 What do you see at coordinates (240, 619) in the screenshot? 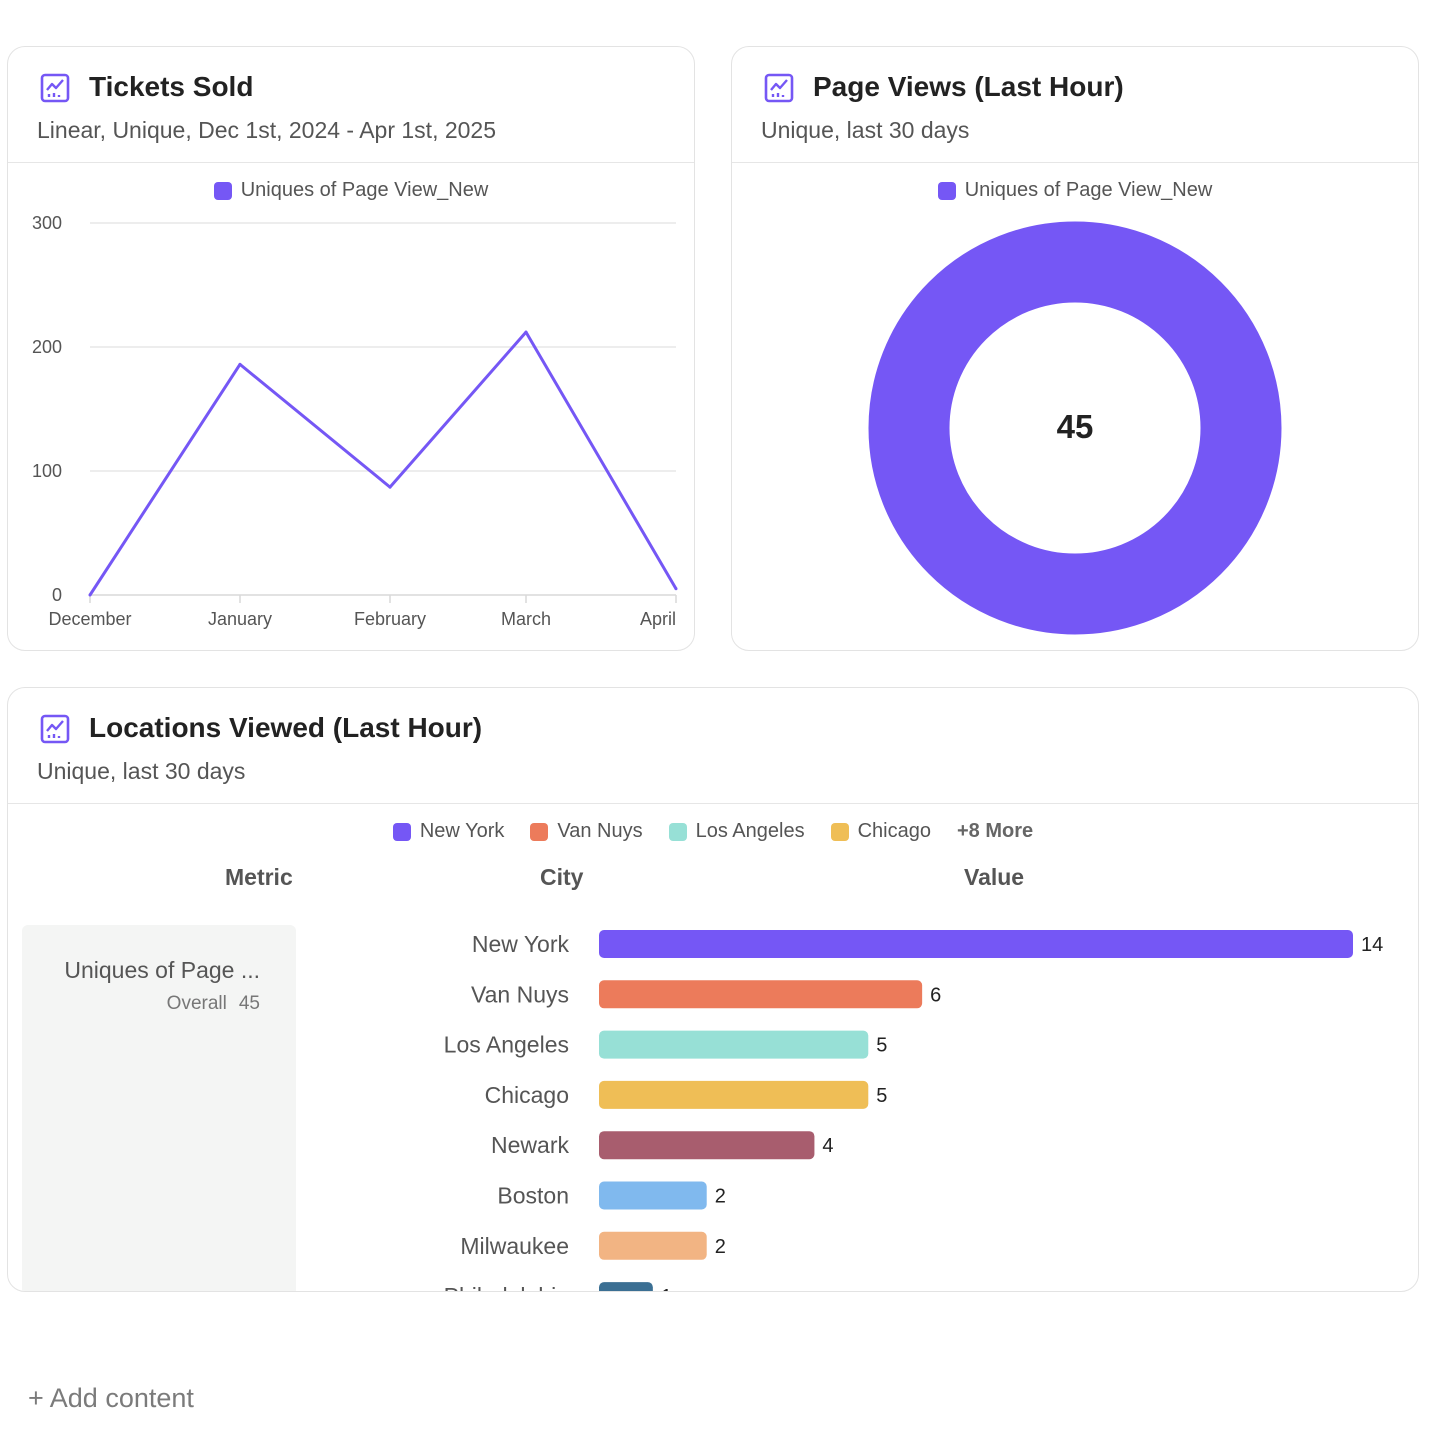
I see `x-tick-label: January` at bounding box center [240, 619].